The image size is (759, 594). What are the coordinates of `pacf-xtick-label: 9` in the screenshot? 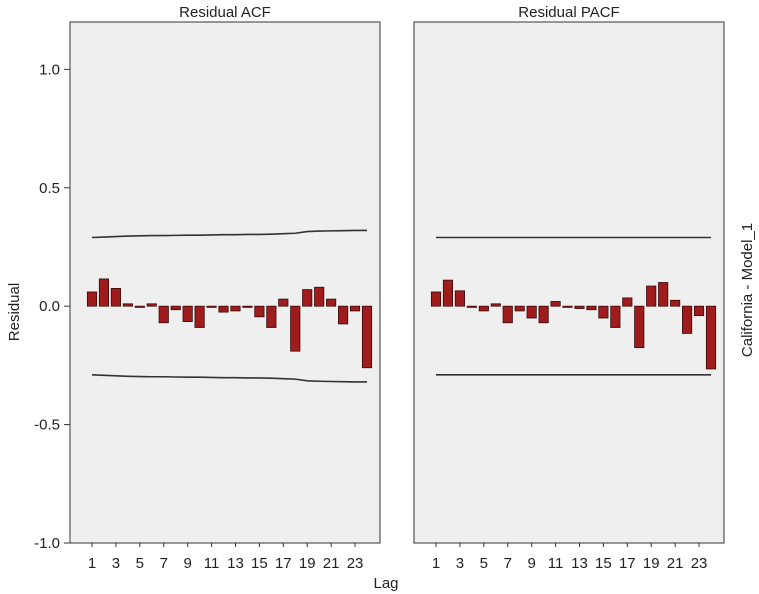 It's located at (531, 563).